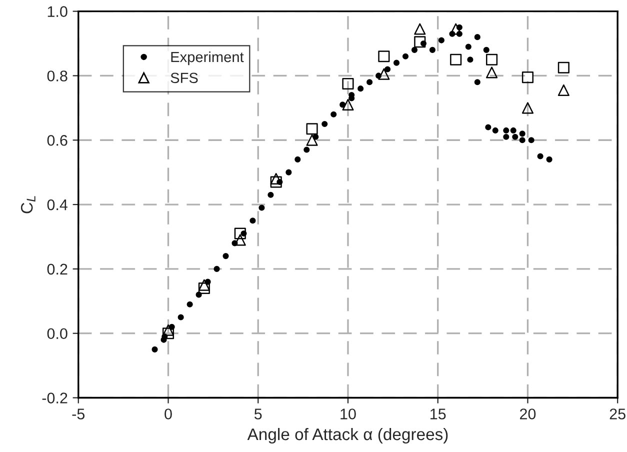  What do you see at coordinates (348, 414) in the screenshot?
I see `x-tick-label: 10` at bounding box center [348, 414].